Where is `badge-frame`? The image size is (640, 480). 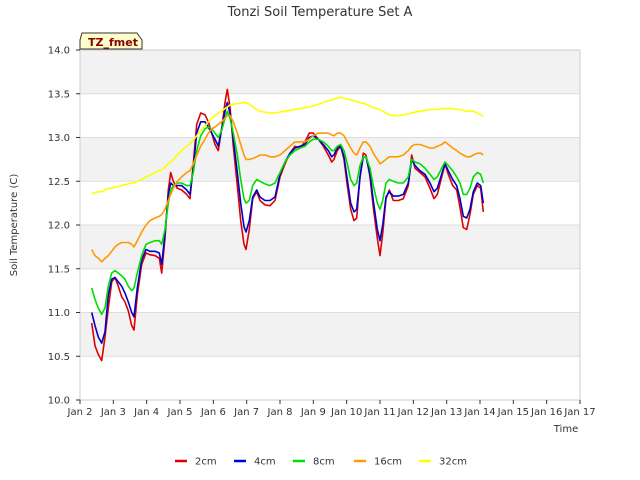 badge-frame is located at coordinates (111, 41).